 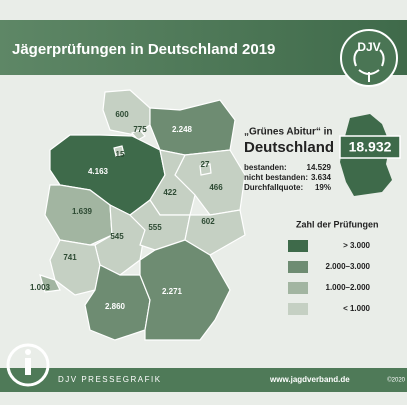 What do you see at coordinates (337, 224) in the screenshot?
I see `legend-title: Zahl der Prüfungen` at bounding box center [337, 224].